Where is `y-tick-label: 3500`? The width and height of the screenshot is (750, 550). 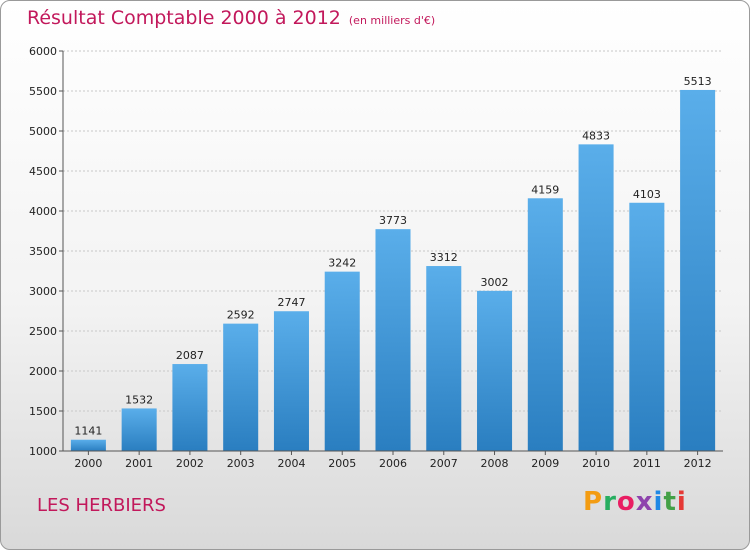
y-tick-label: 3500 is located at coordinates (43, 251).